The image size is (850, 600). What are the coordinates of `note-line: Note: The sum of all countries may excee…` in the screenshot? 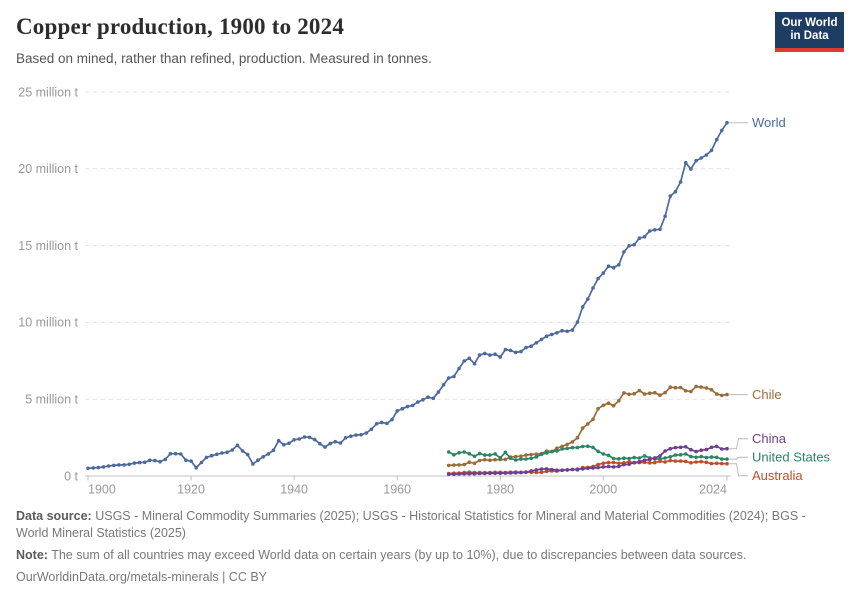 It's located at (423, 555).